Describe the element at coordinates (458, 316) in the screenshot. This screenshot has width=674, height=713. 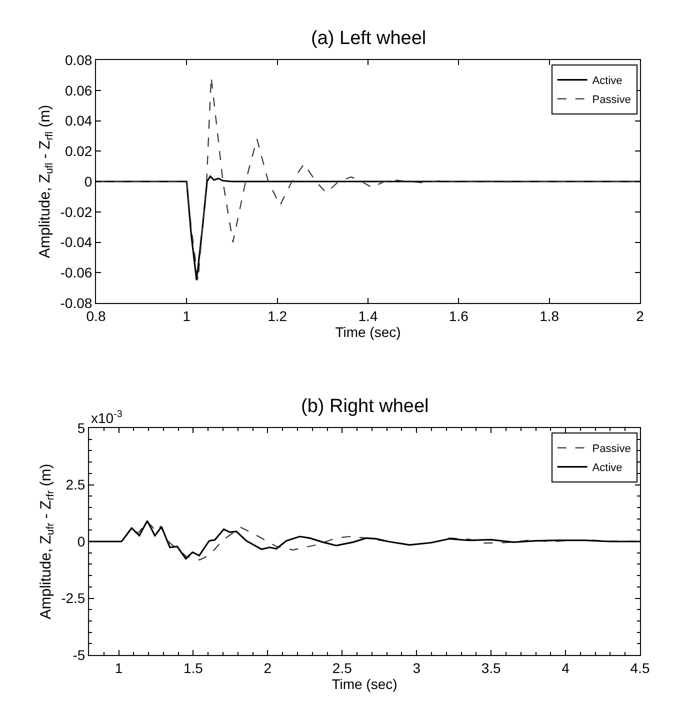
I see `x-tick-label: 1.6` at that location.